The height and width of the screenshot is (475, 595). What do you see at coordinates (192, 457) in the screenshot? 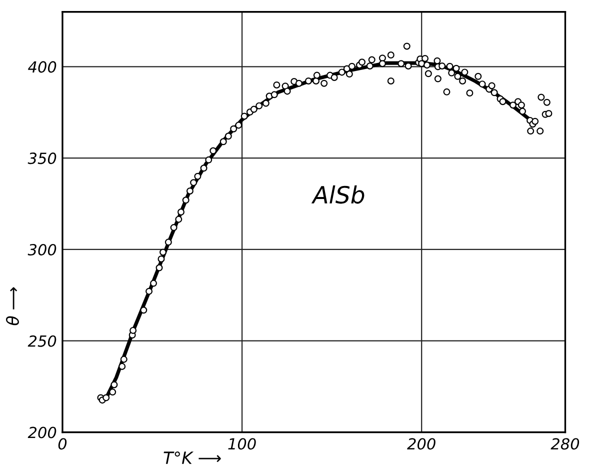
I see `x-axis-title: T°K ⟶` at bounding box center [192, 457].